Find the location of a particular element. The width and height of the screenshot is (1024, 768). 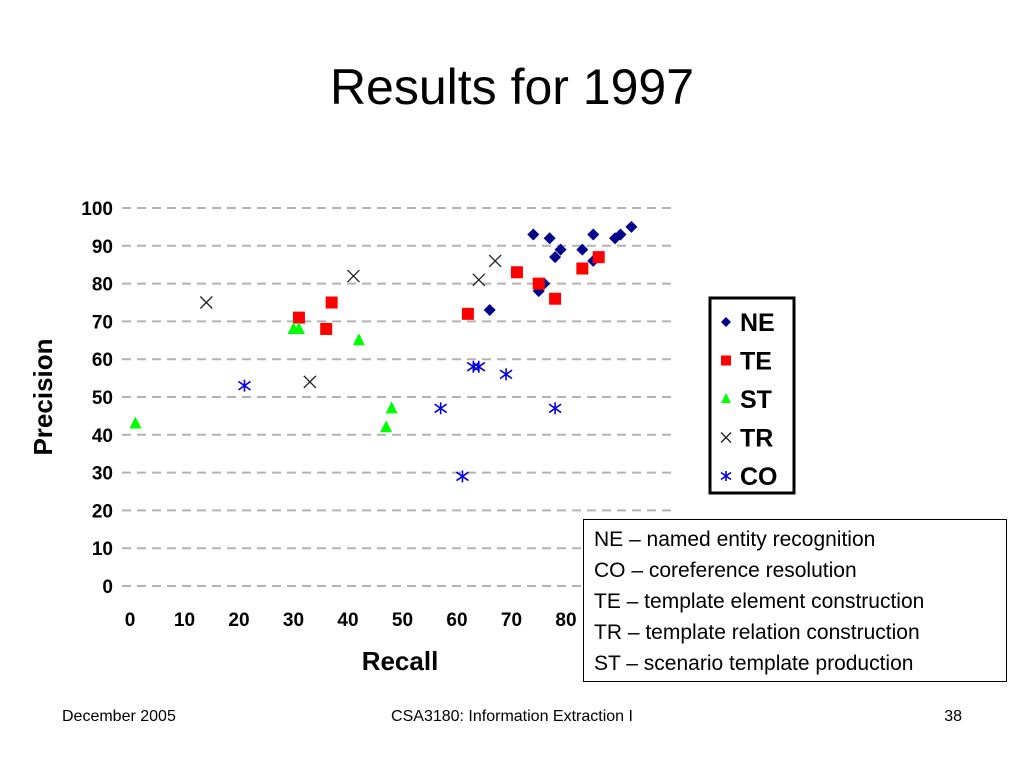

legend-st-icon is located at coordinates (726, 398).